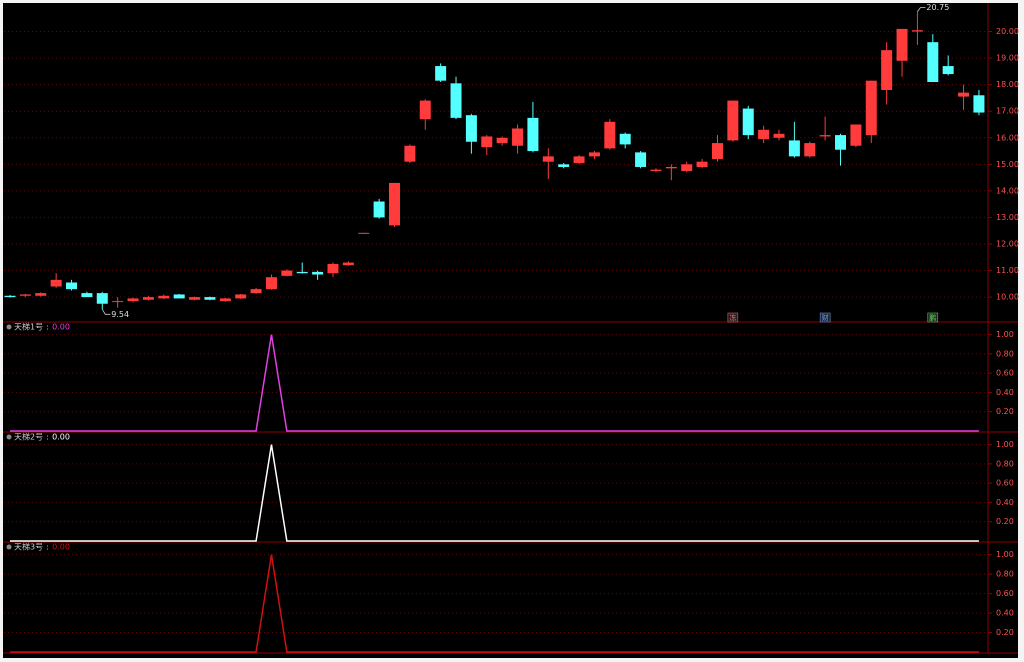 Image resolution: width=1024 pixels, height=662 pixels. Describe the element at coordinates (1007, 297) in the screenshot. I see `y-tick-label: 10.00` at that location.